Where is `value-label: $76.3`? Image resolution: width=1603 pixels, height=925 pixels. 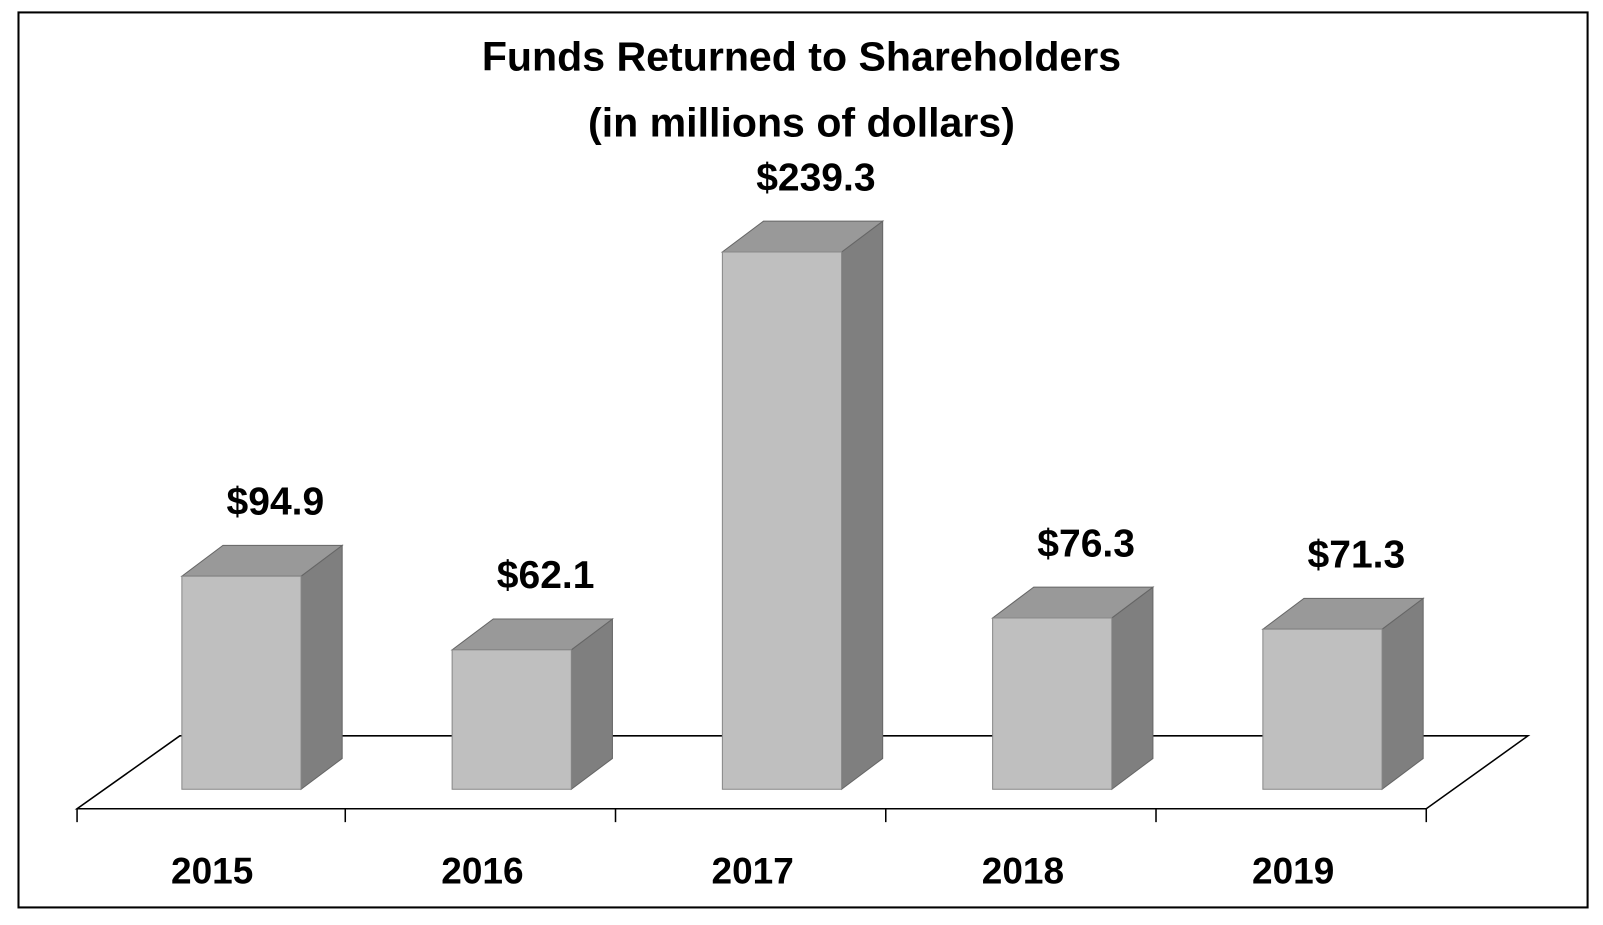
value-label: $76.3 is located at coordinates (1086, 543).